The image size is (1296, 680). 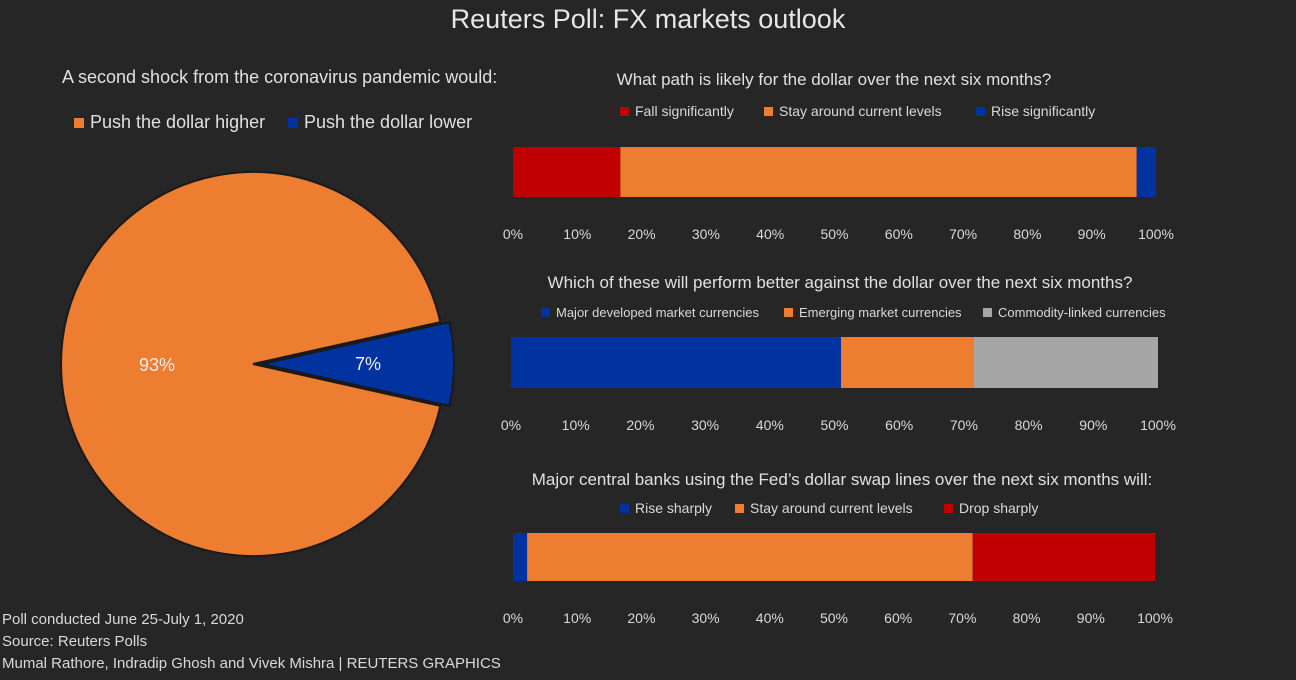 I want to click on legend-label: Rise sharply, so click(x=674, y=508).